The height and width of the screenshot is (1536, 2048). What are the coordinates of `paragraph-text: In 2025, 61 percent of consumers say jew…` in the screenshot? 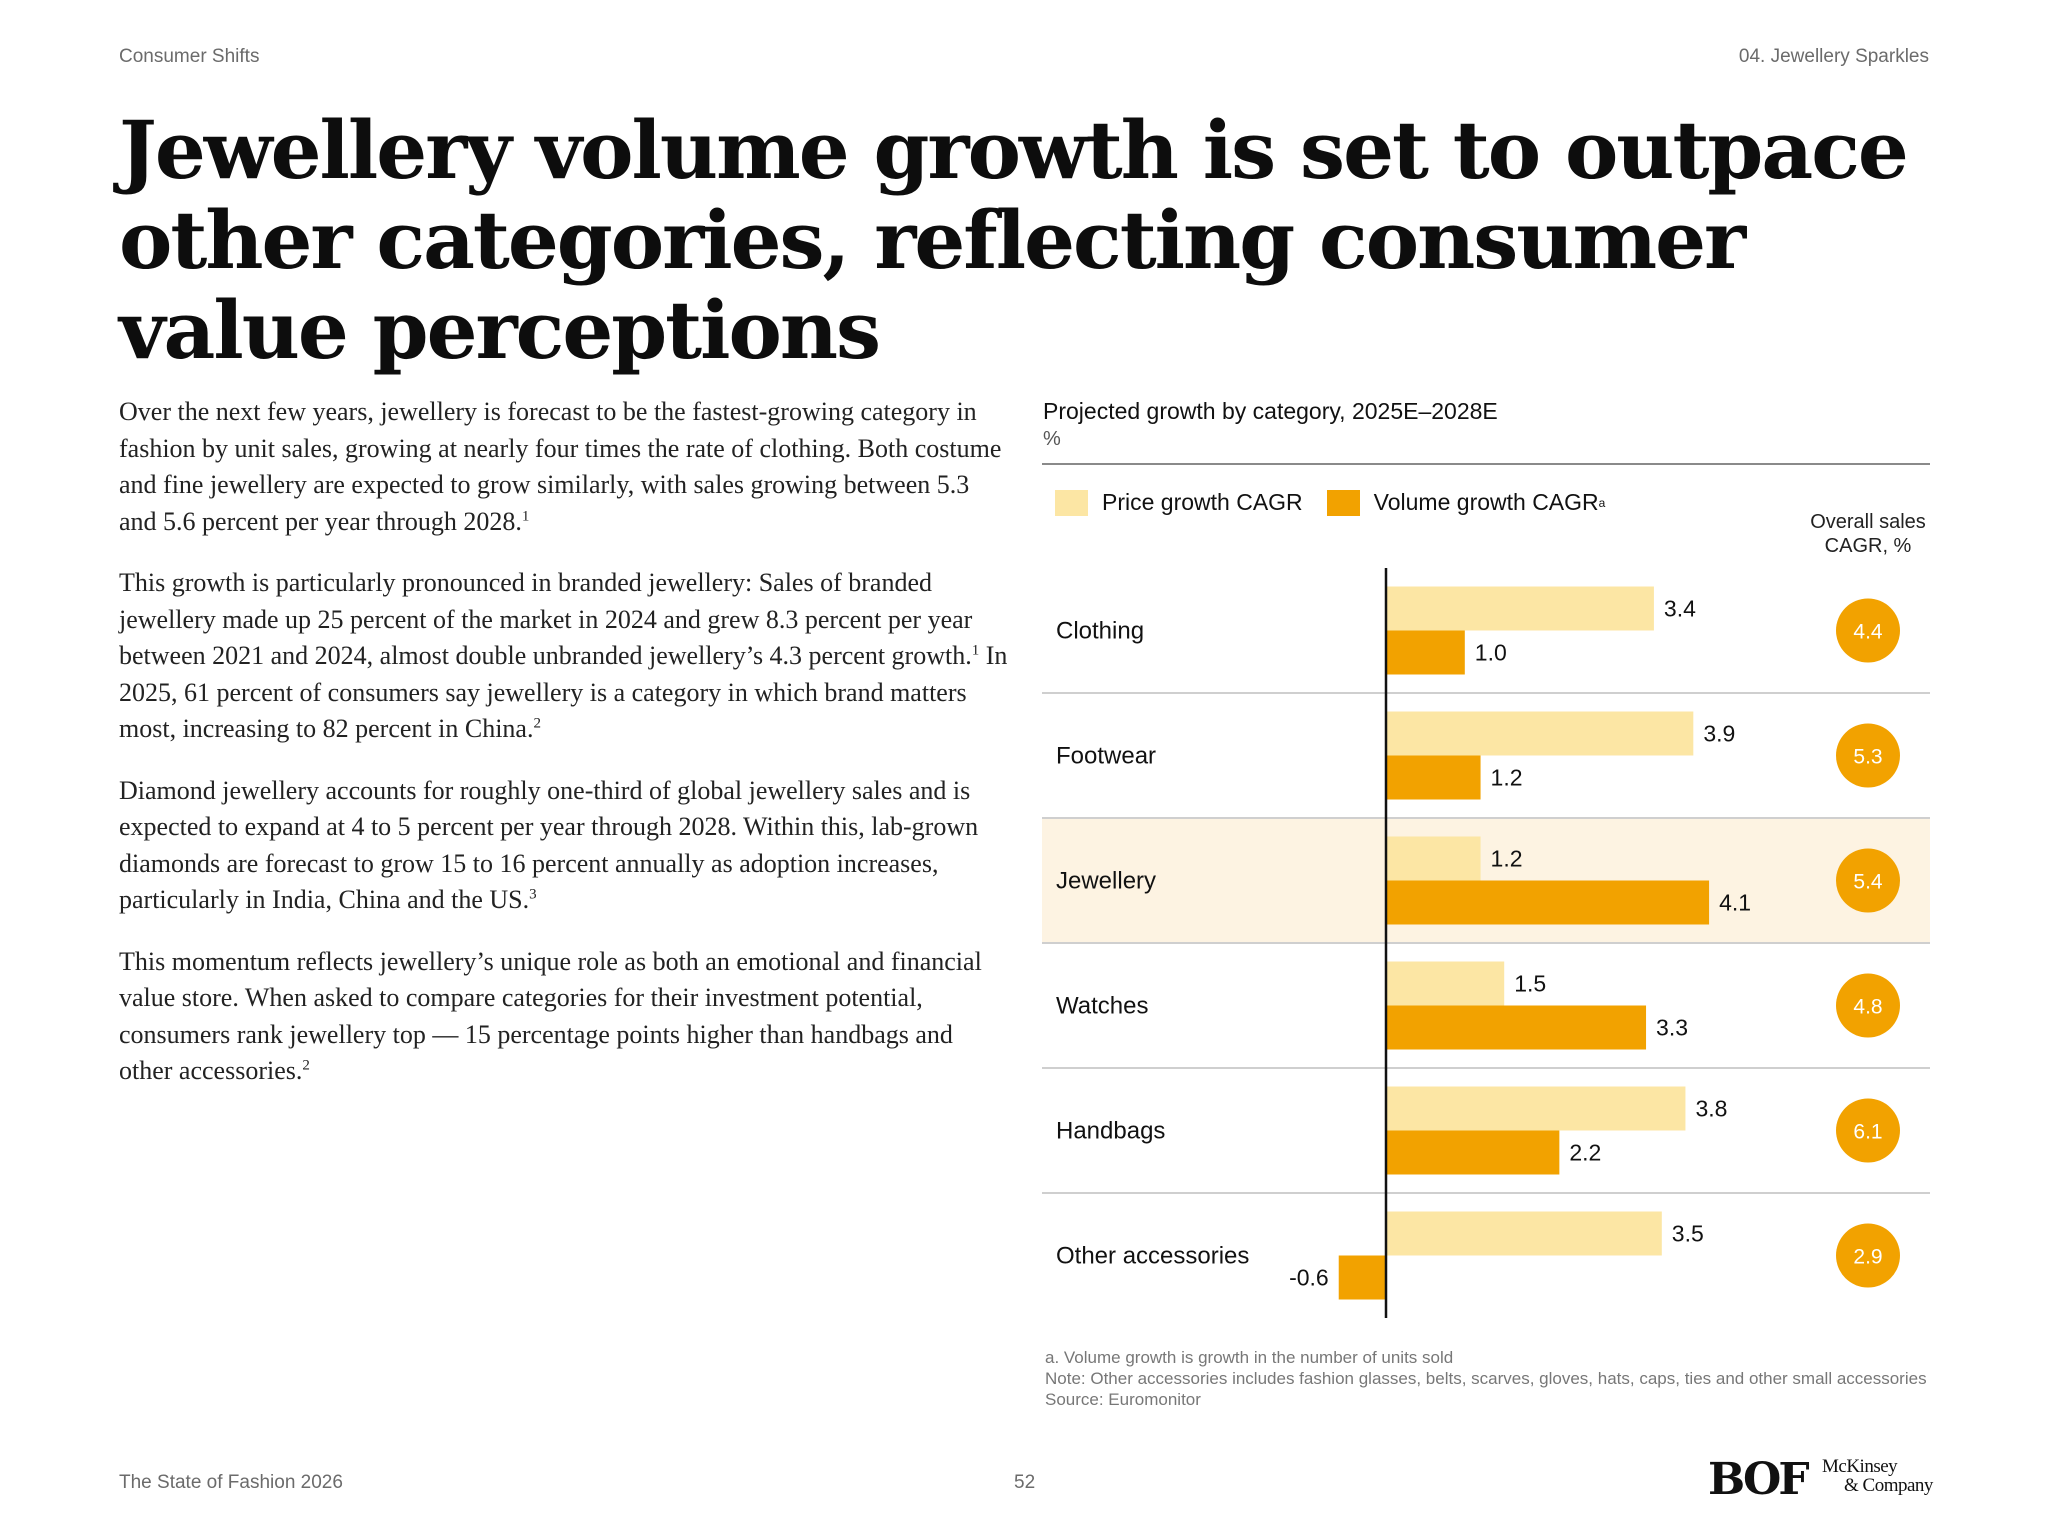 It's located at (563, 692).